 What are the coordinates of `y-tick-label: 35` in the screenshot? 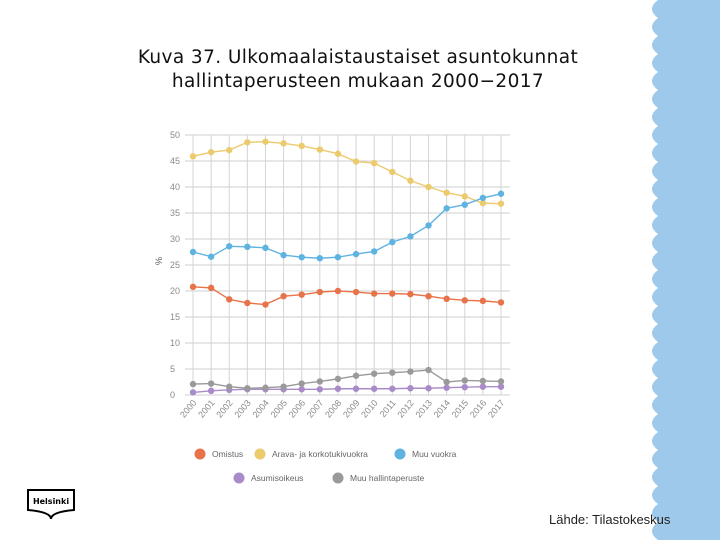 It's located at (175, 213).